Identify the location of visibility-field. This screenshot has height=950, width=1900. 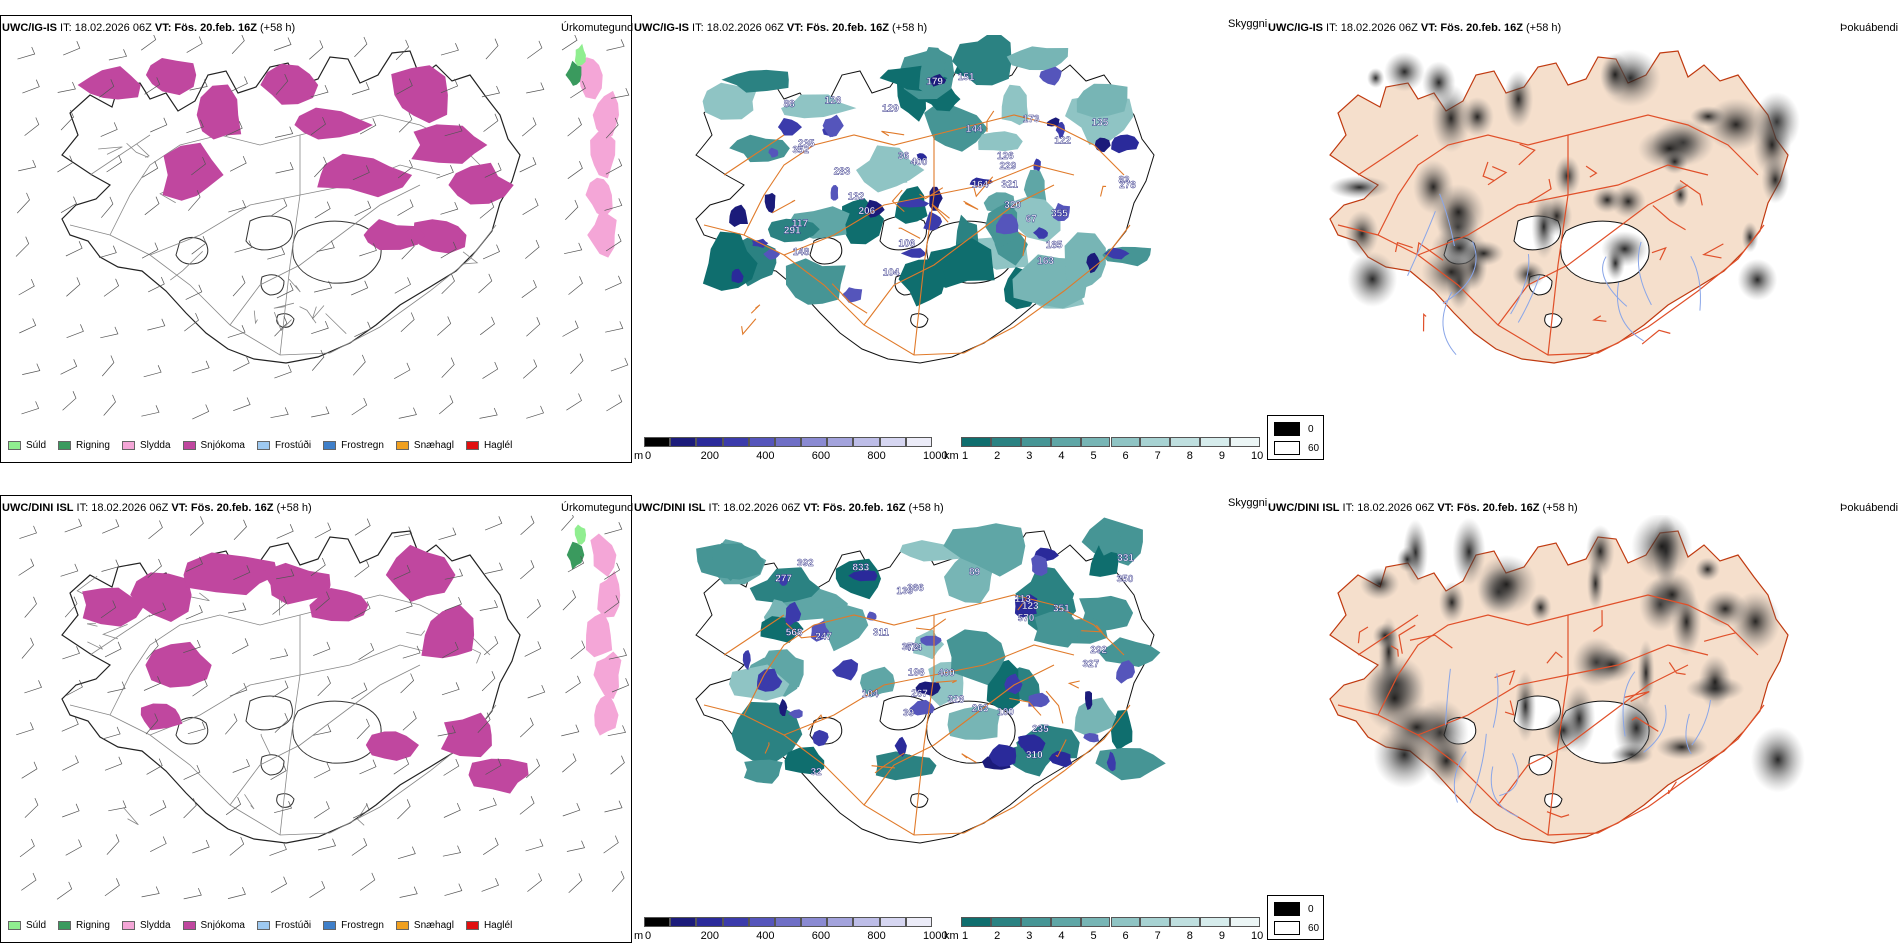
(931, 650).